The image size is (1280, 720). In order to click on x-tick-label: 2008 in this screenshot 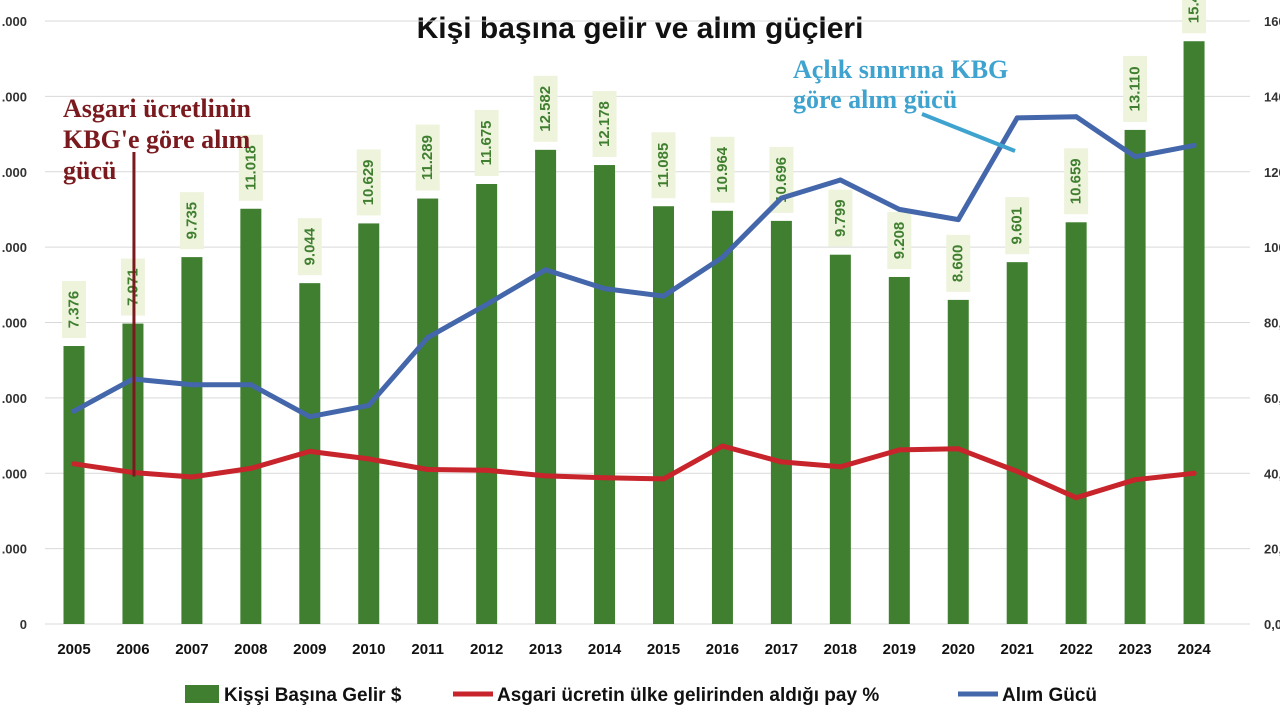, I will do `click(250, 649)`.